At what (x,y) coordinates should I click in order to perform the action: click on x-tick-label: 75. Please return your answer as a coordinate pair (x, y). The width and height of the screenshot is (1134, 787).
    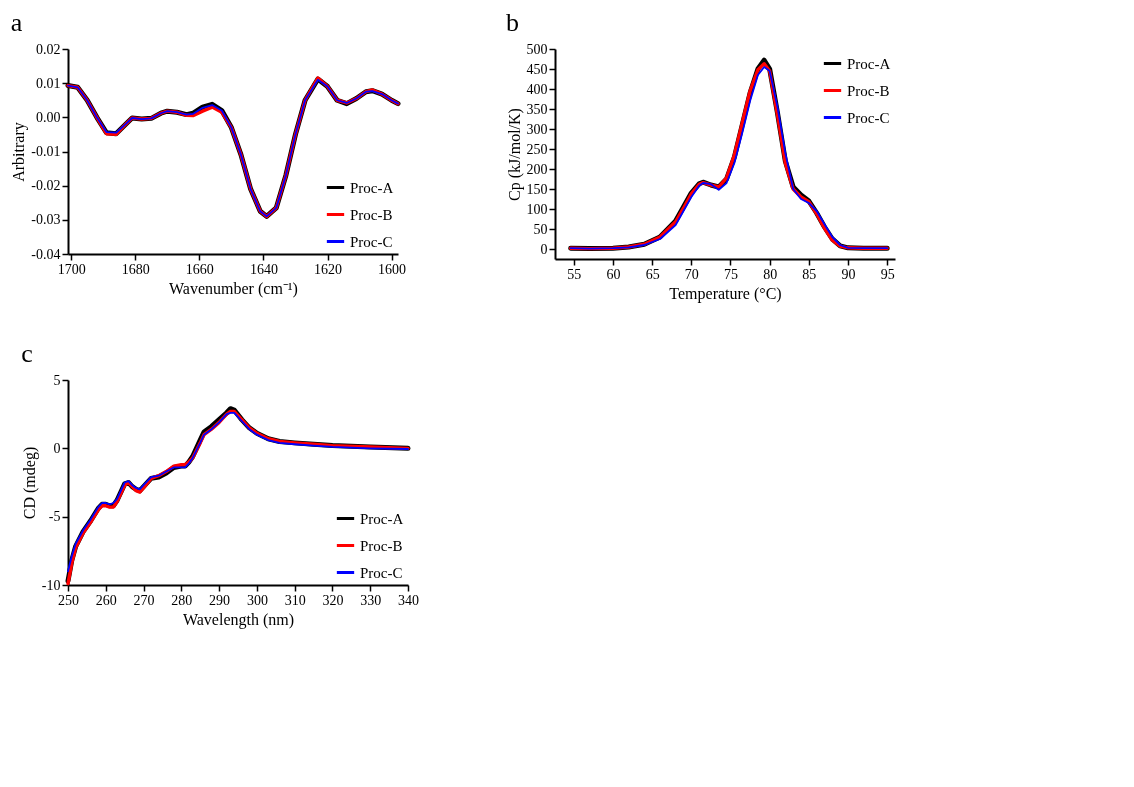
    Looking at the image, I should click on (730, 274).